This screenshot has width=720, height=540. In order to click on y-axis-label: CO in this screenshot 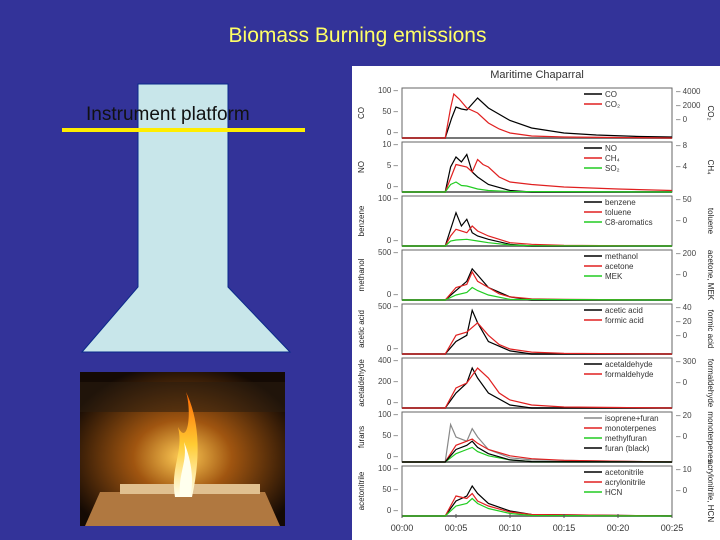, I will do `click(361, 113)`.